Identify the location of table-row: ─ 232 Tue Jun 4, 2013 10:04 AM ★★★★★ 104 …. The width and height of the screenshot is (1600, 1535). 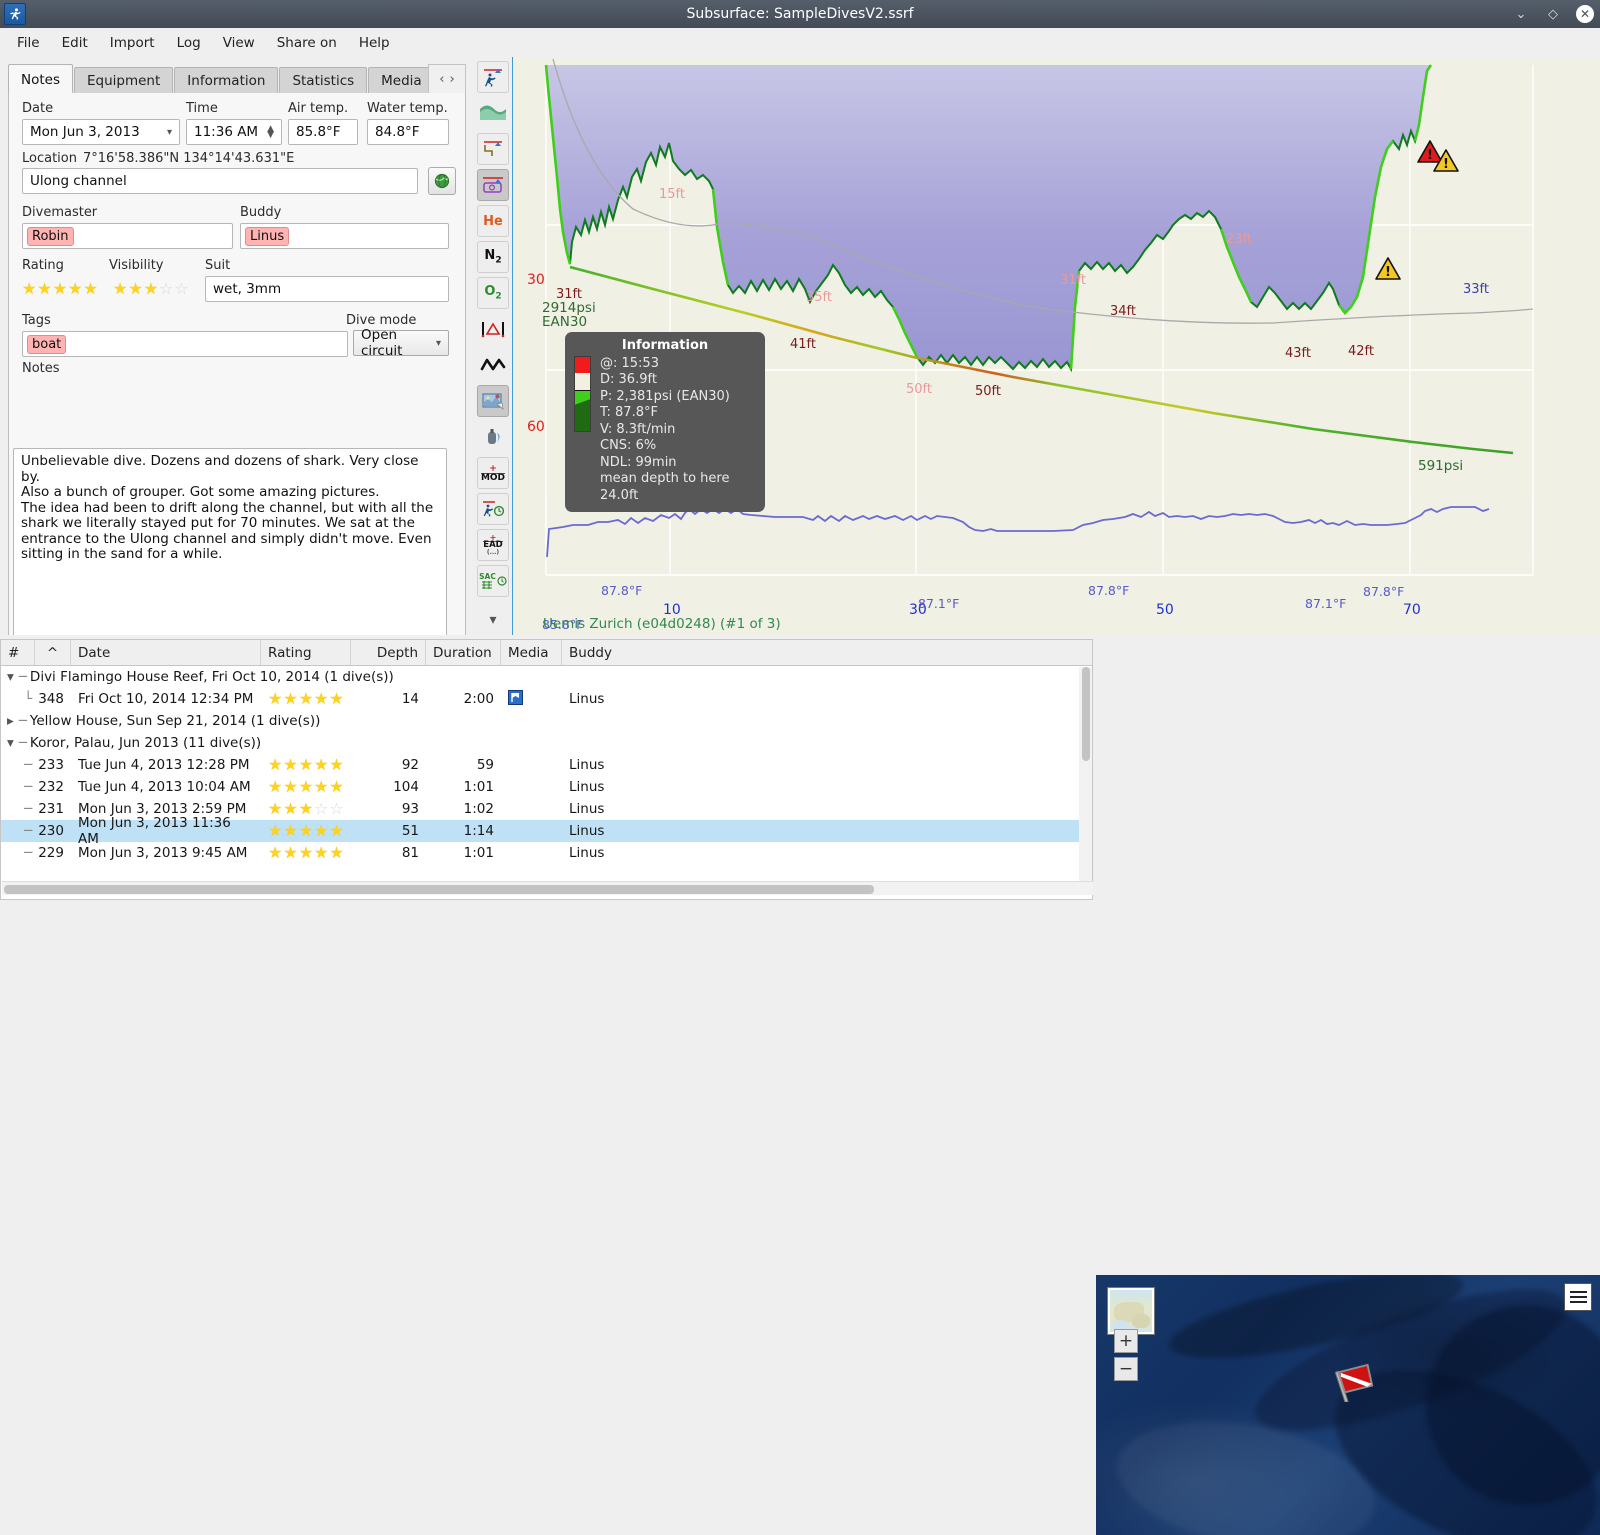
(546, 787).